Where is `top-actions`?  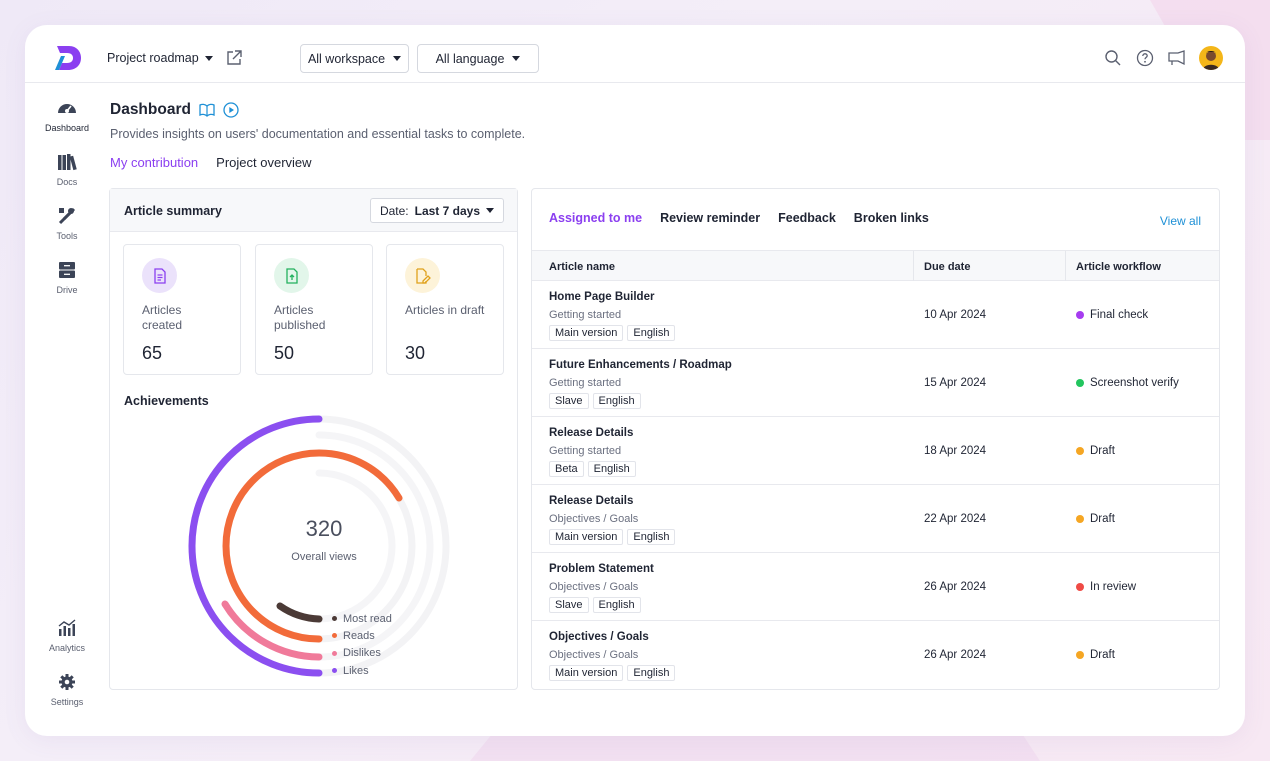 top-actions is located at coordinates (1163, 58).